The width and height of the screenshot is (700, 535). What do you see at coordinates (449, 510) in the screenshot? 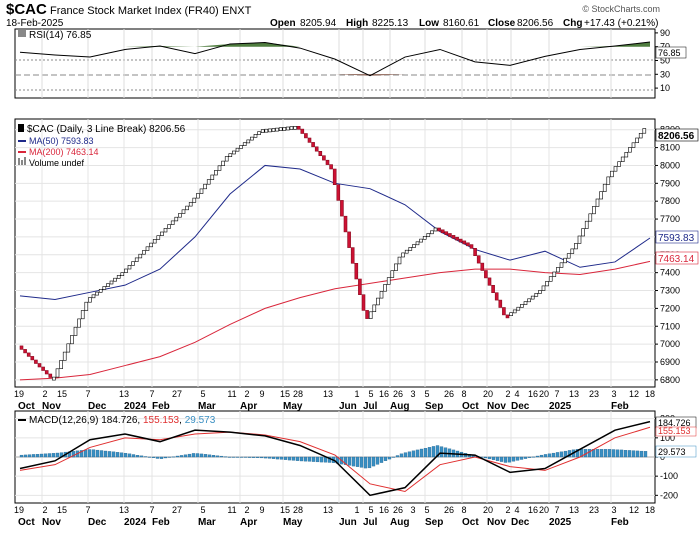
I see `day-tick-label: 26` at bounding box center [449, 510].